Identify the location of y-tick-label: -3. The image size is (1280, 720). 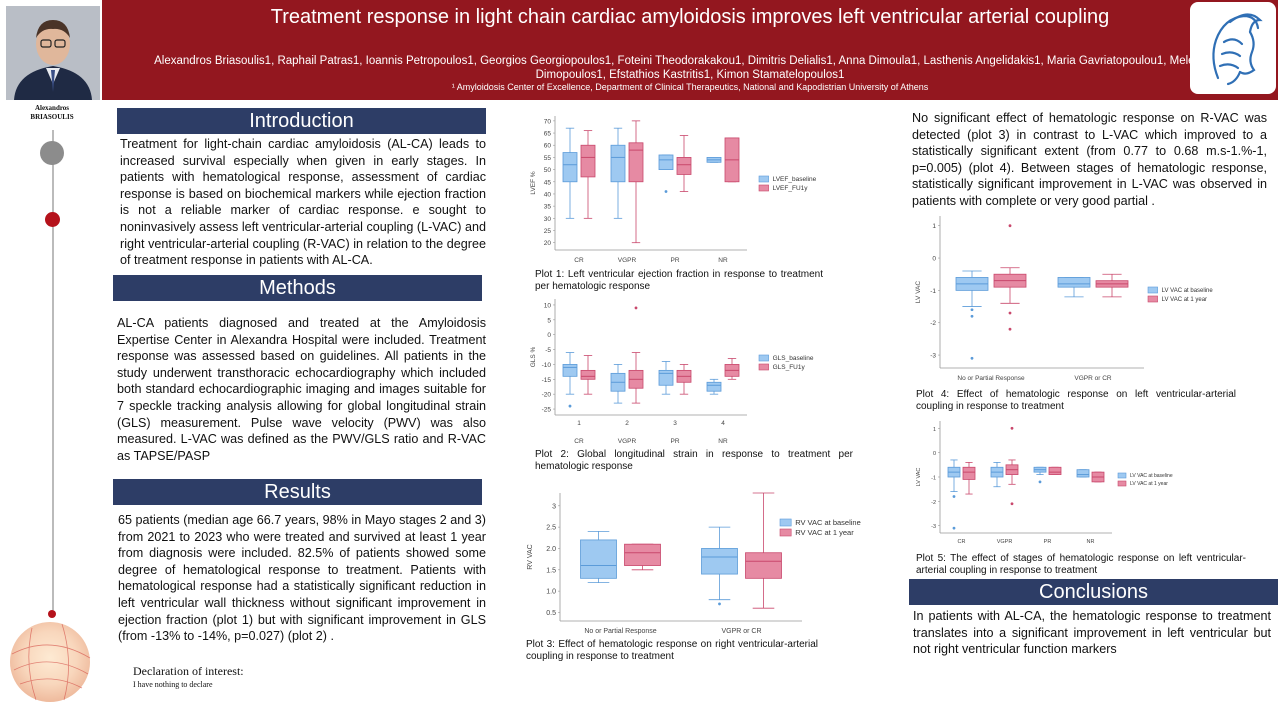
(933, 527).